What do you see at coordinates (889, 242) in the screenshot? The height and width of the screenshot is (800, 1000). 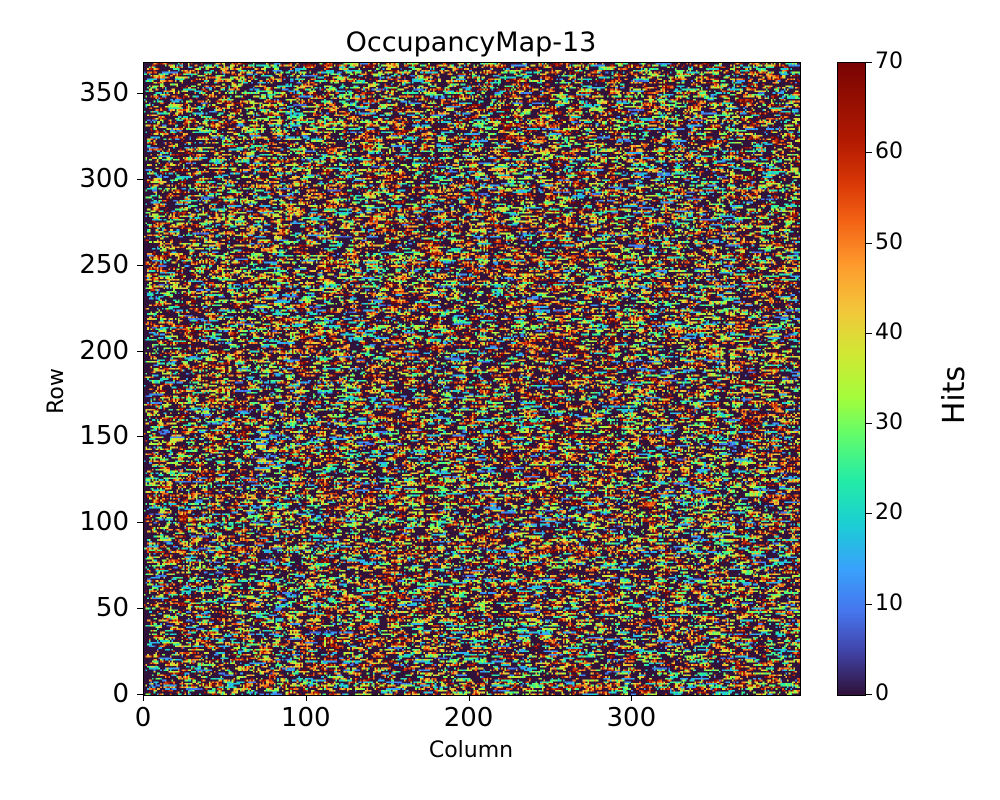 I see `colorbar-tick-label: 50` at bounding box center [889, 242].